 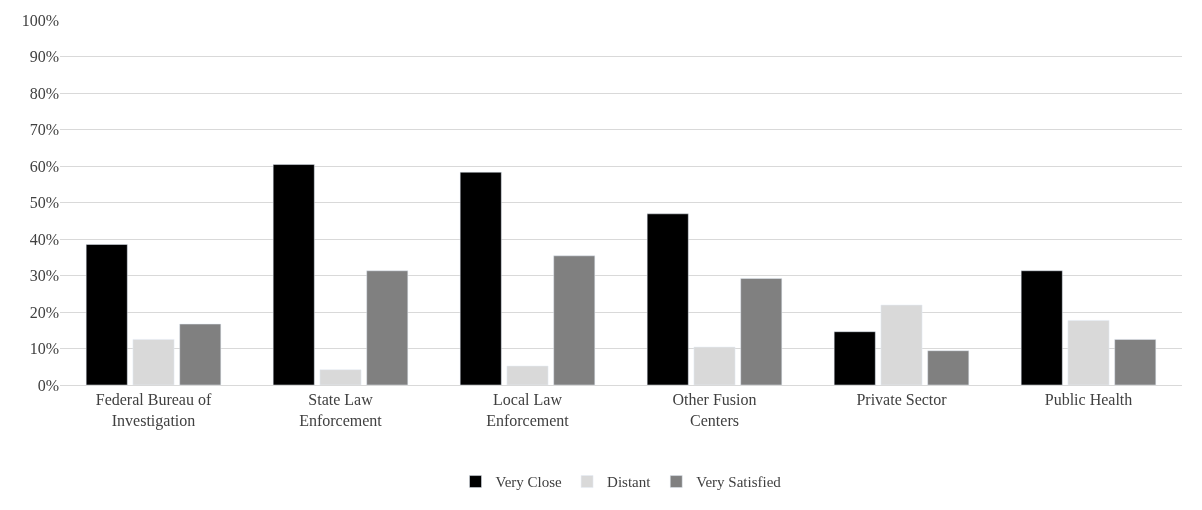 I want to click on x-tick-label: State Law Enforcement, so click(x=341, y=410).